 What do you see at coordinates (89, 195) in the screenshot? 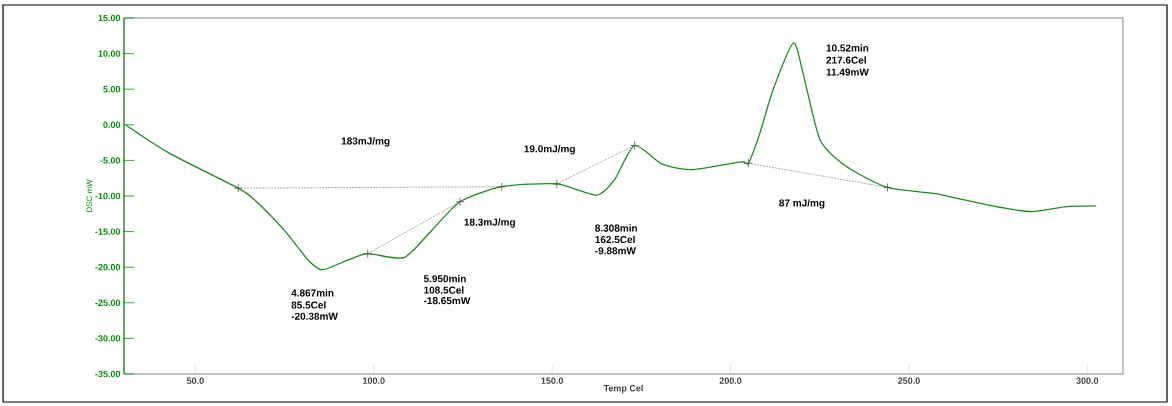
I see `y-axis-title: DSC mW` at bounding box center [89, 195].